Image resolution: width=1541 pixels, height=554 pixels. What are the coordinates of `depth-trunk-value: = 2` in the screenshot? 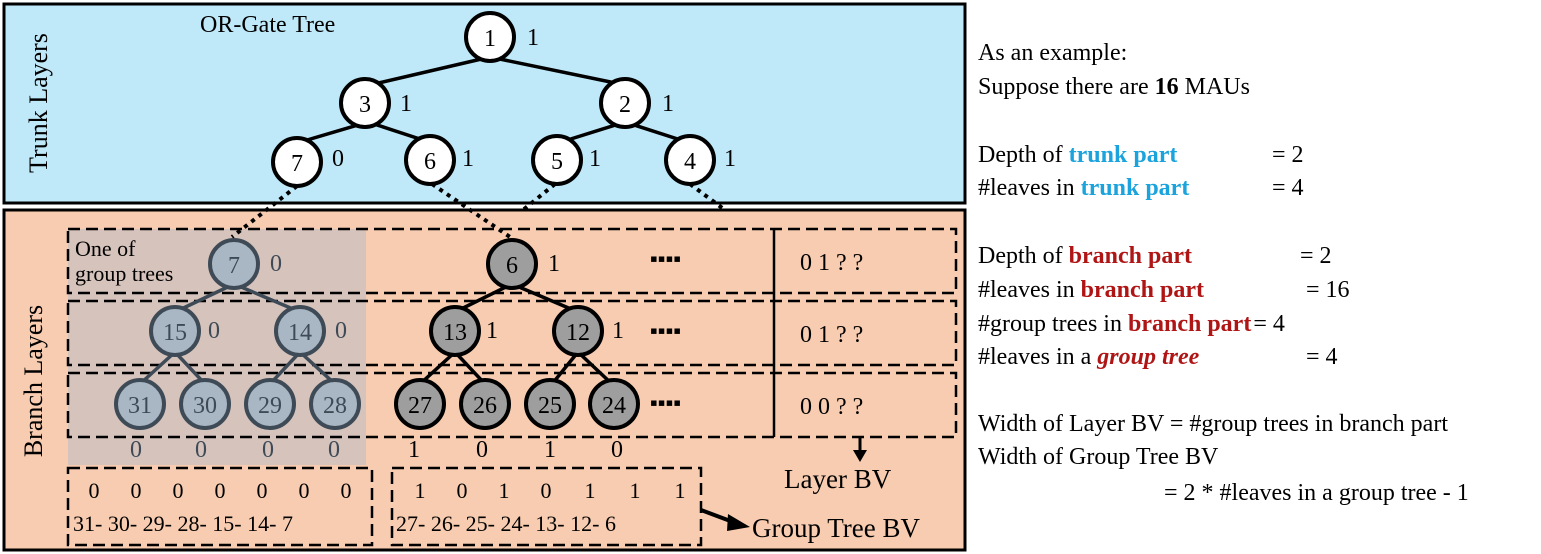 It's located at (1288, 155).